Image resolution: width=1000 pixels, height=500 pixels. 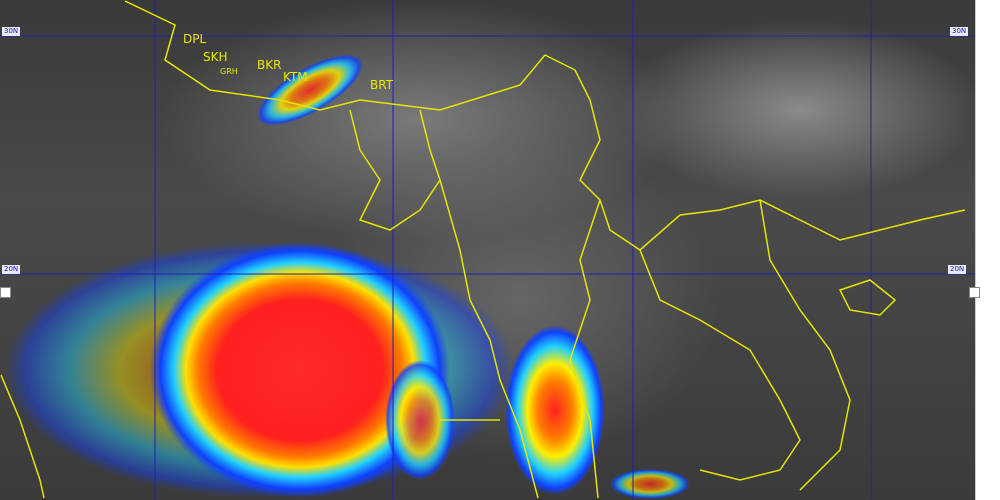 I want to click on resize-handle-right, so click(x=974, y=292).